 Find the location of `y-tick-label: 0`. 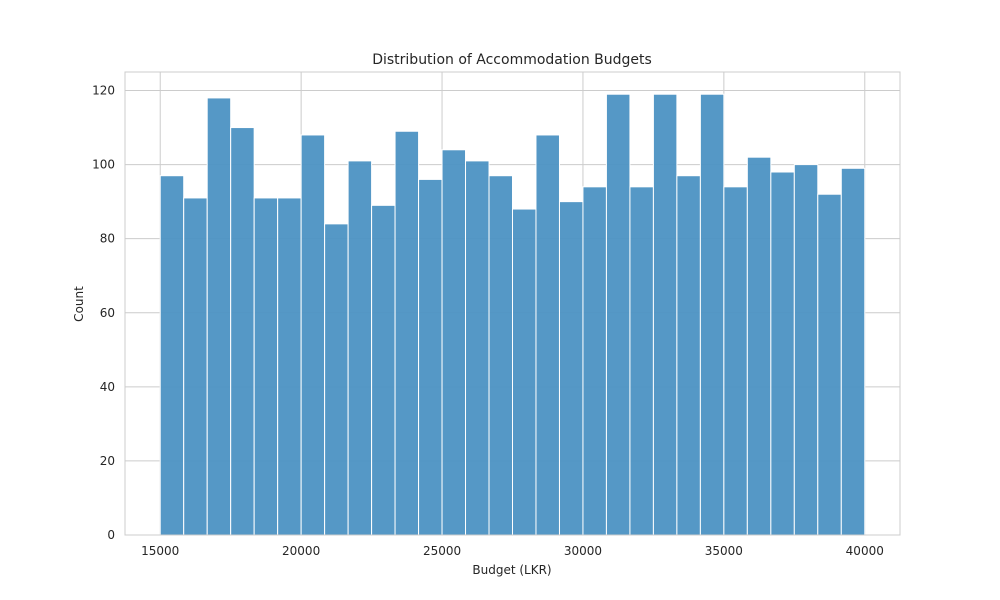

y-tick-label: 0 is located at coordinates (111, 535).